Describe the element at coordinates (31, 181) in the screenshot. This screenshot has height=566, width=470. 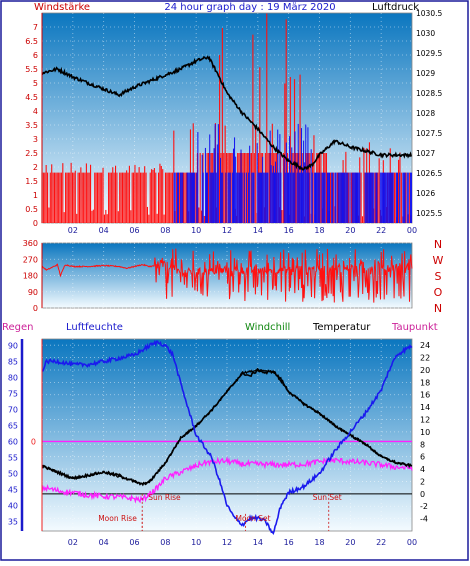
I see `wind-tick-label: 1.5` at that location.